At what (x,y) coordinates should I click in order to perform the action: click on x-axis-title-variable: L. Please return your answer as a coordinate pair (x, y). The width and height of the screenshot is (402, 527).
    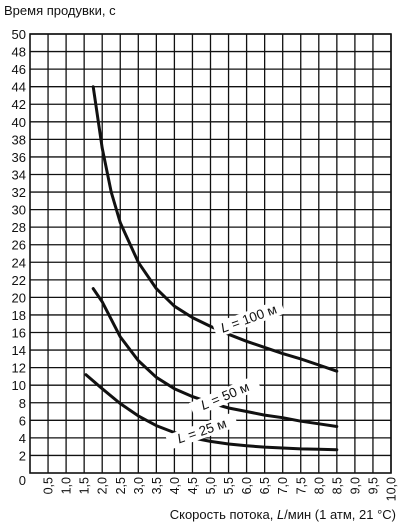
    Looking at the image, I should click on (280, 514).